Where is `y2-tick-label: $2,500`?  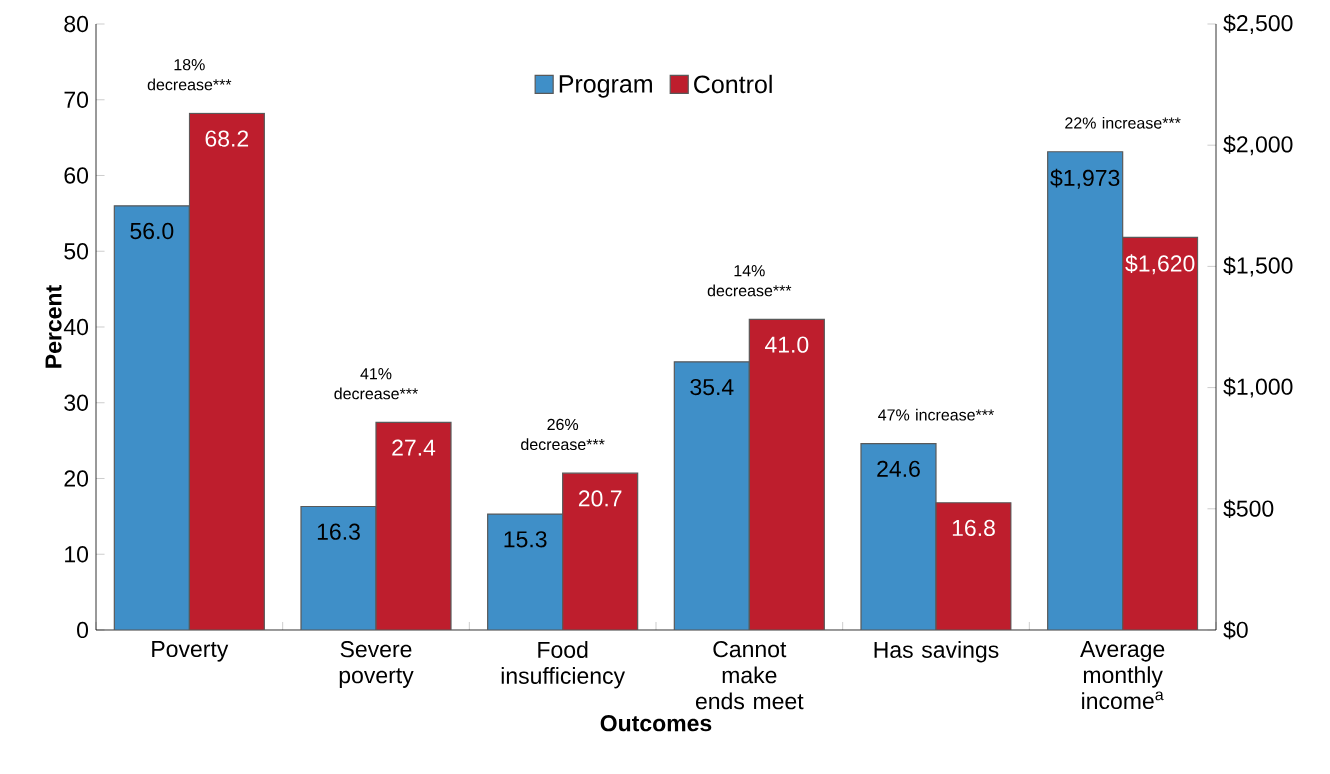 y2-tick-label: $2,500 is located at coordinates (1258, 24).